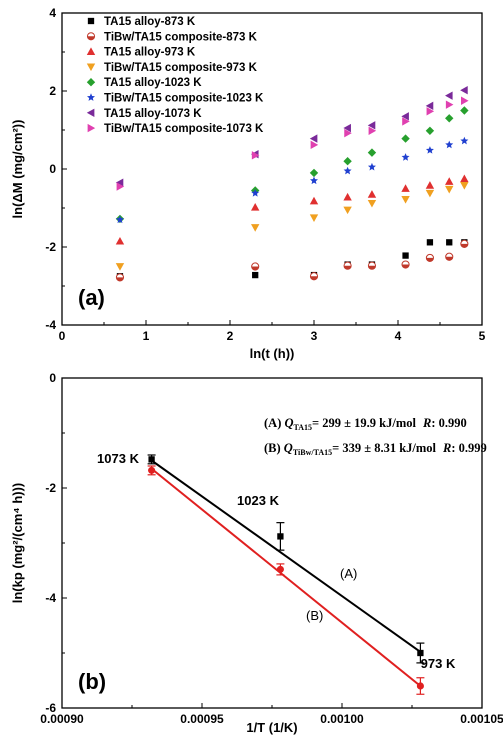 Image resolution: width=503 pixels, height=736 pixels. What do you see at coordinates (271, 727) in the screenshot?
I see `panel-b-x-axis-label: 1/T (1/K)` at bounding box center [271, 727].